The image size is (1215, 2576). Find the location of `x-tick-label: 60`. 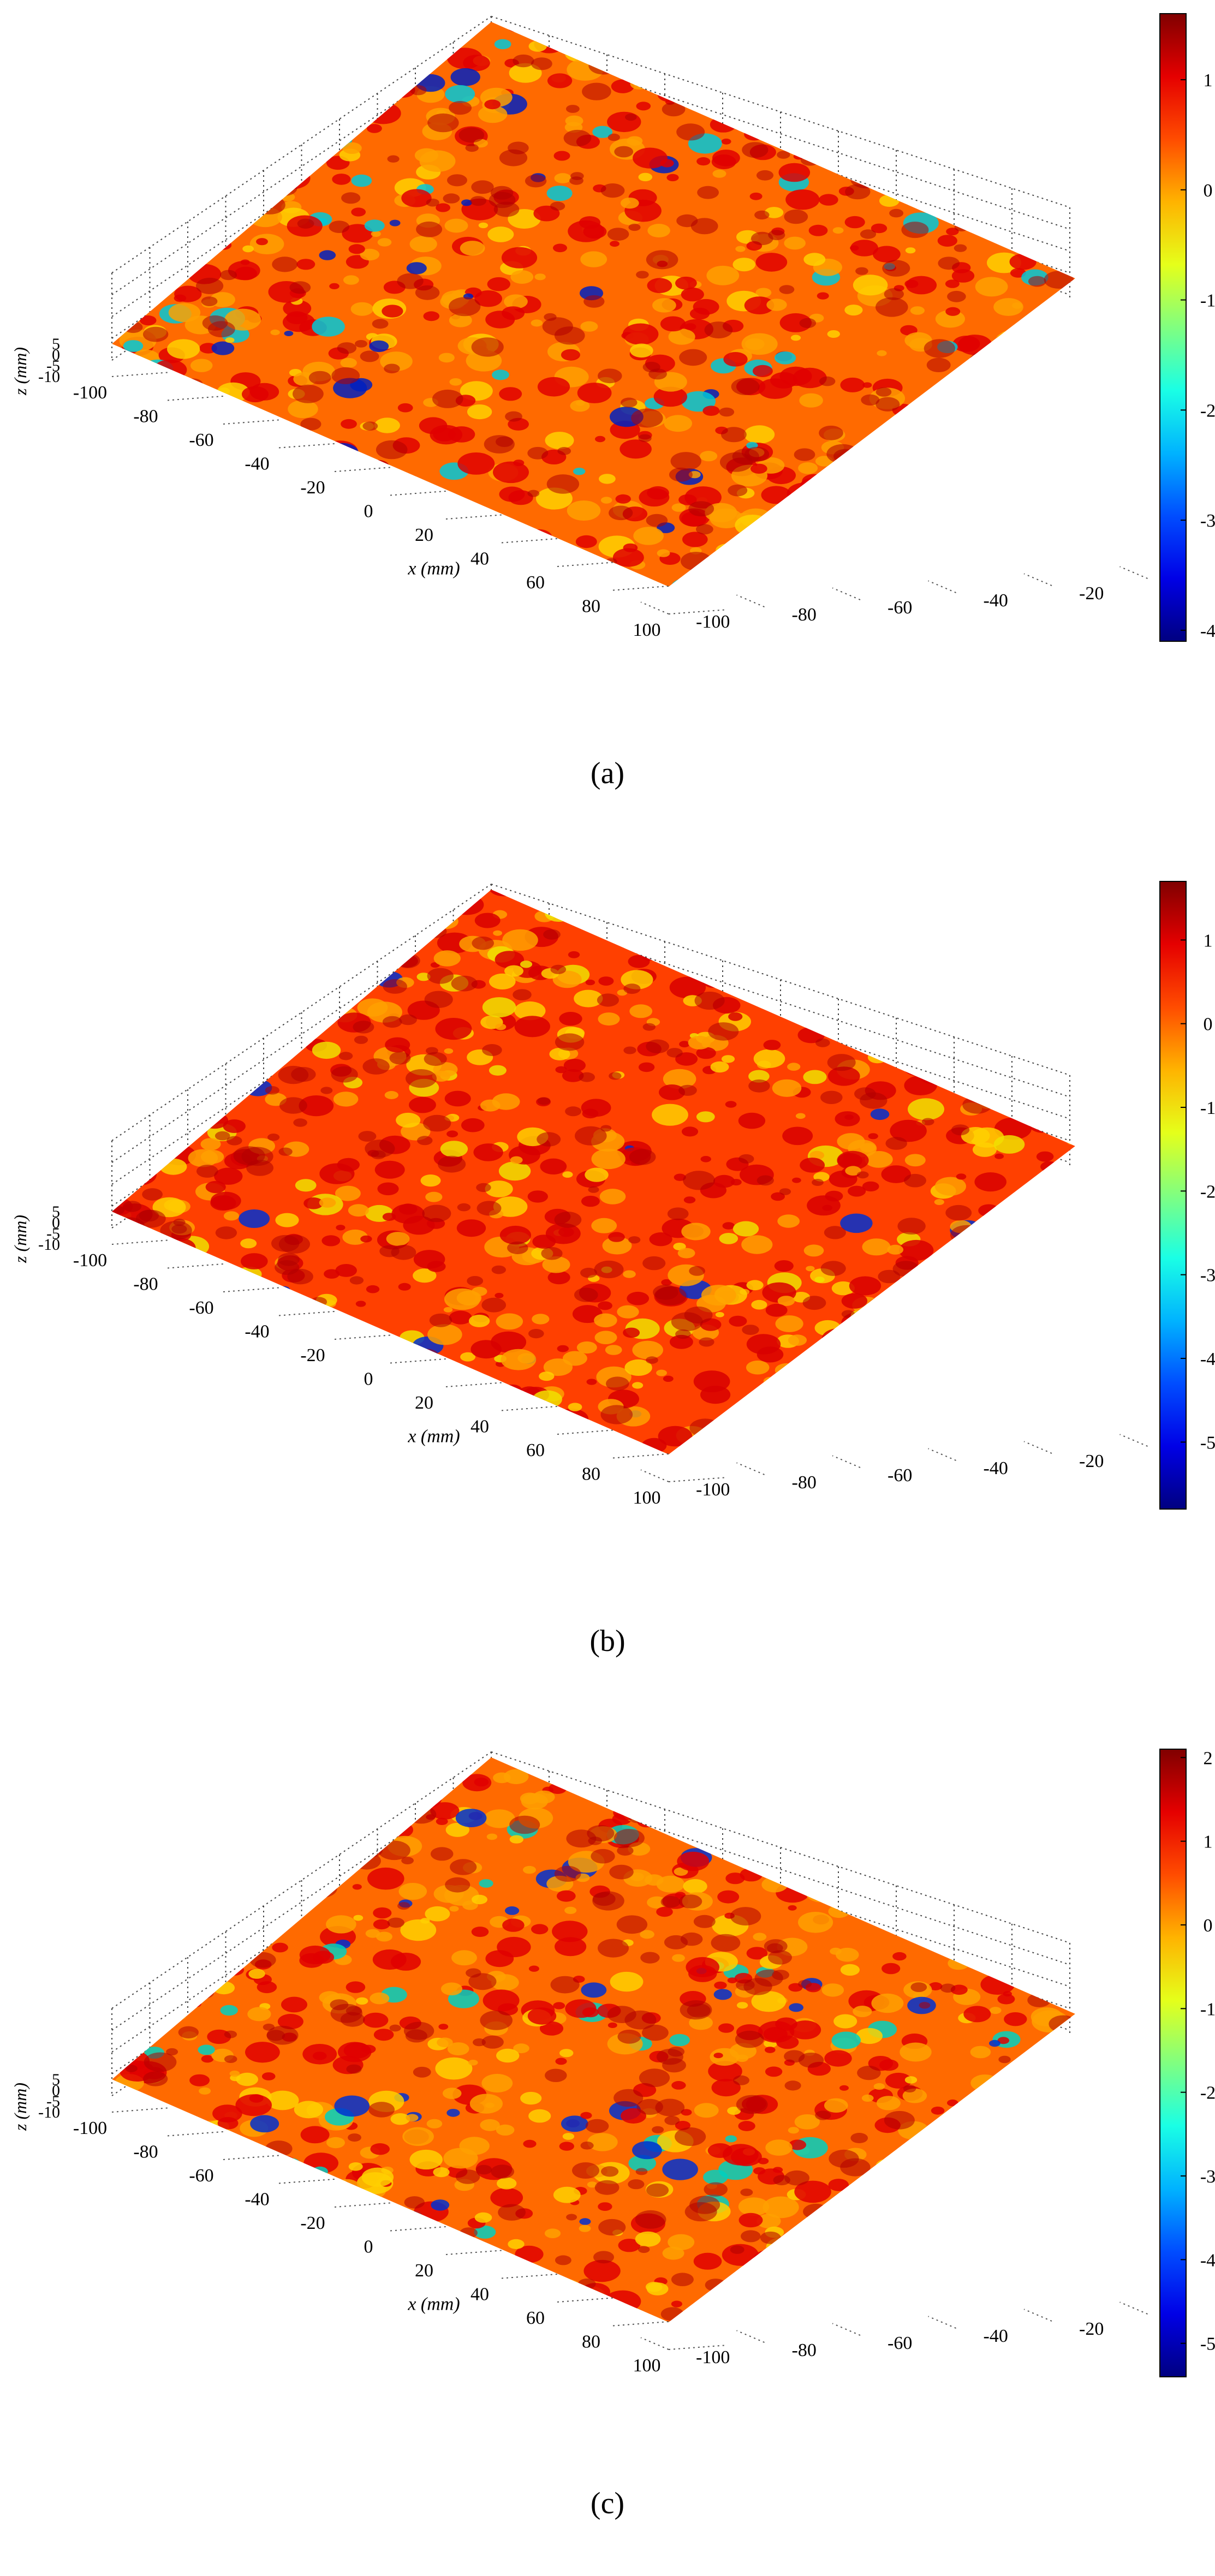

x-tick-label: 60 is located at coordinates (536, 1450).